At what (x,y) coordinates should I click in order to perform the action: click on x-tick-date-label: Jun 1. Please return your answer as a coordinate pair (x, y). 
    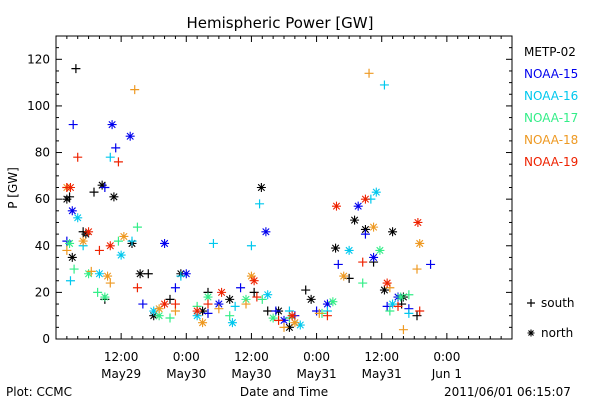
    Looking at the image, I should click on (446, 374).